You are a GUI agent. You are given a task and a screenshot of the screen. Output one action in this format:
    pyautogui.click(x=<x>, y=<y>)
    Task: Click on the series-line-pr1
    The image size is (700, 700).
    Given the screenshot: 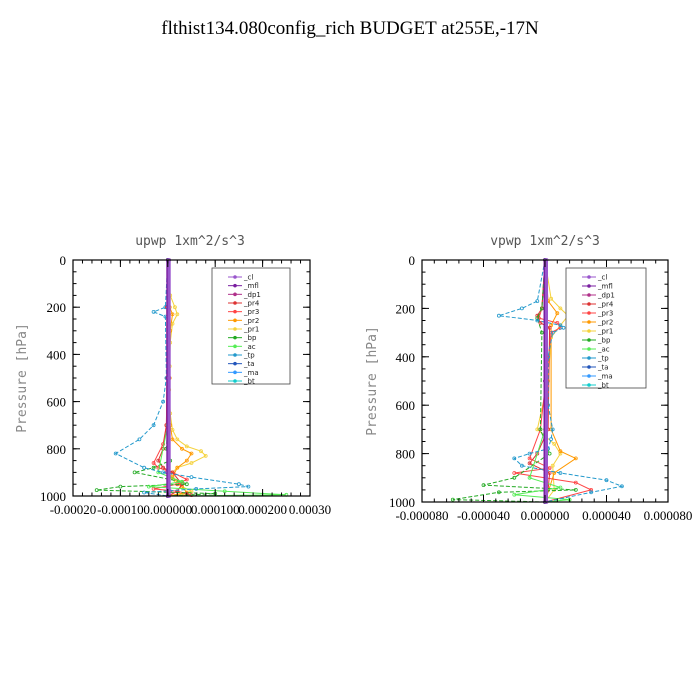 What is the action you would take?
    pyautogui.click(x=552, y=381)
    